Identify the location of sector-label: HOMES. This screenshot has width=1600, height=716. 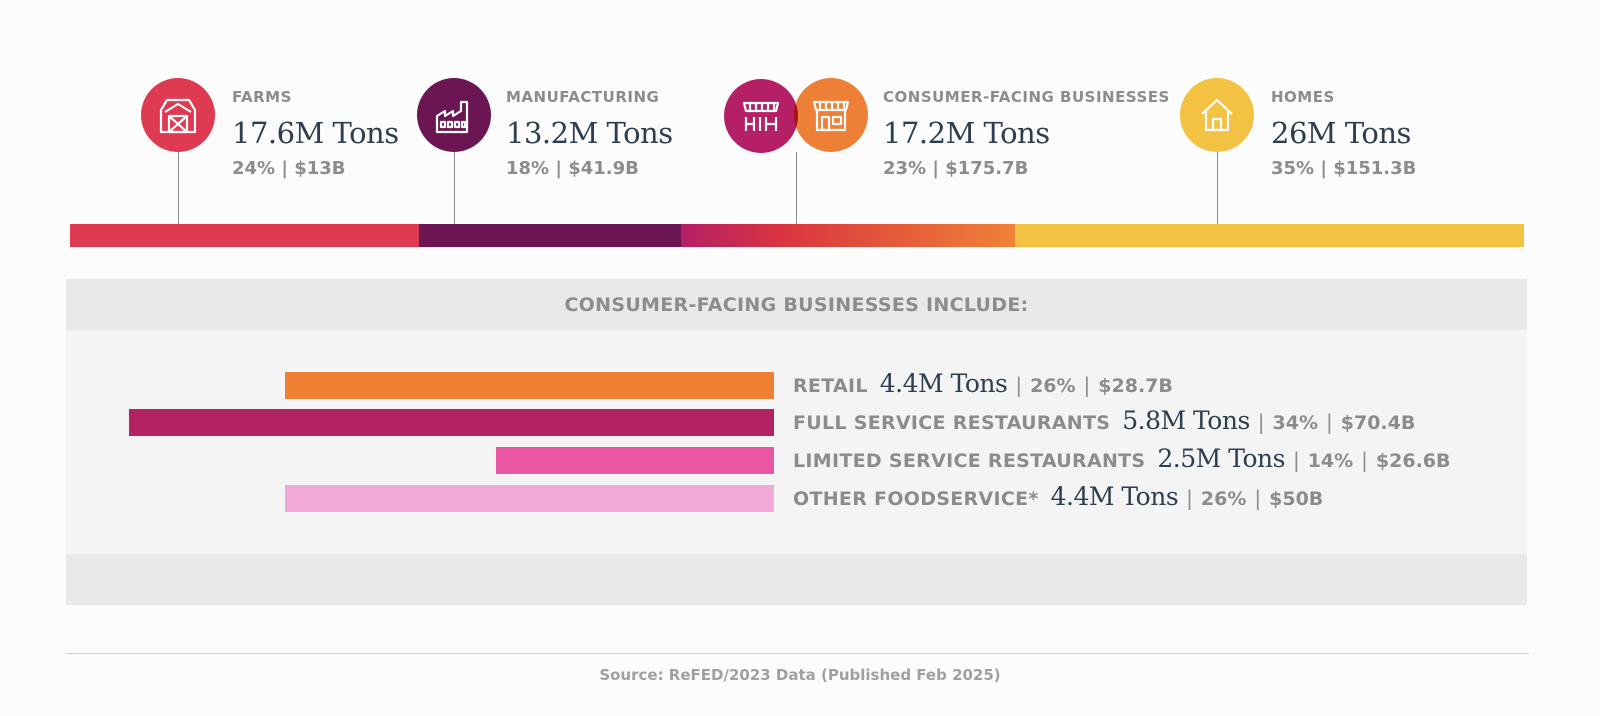
(1303, 97).